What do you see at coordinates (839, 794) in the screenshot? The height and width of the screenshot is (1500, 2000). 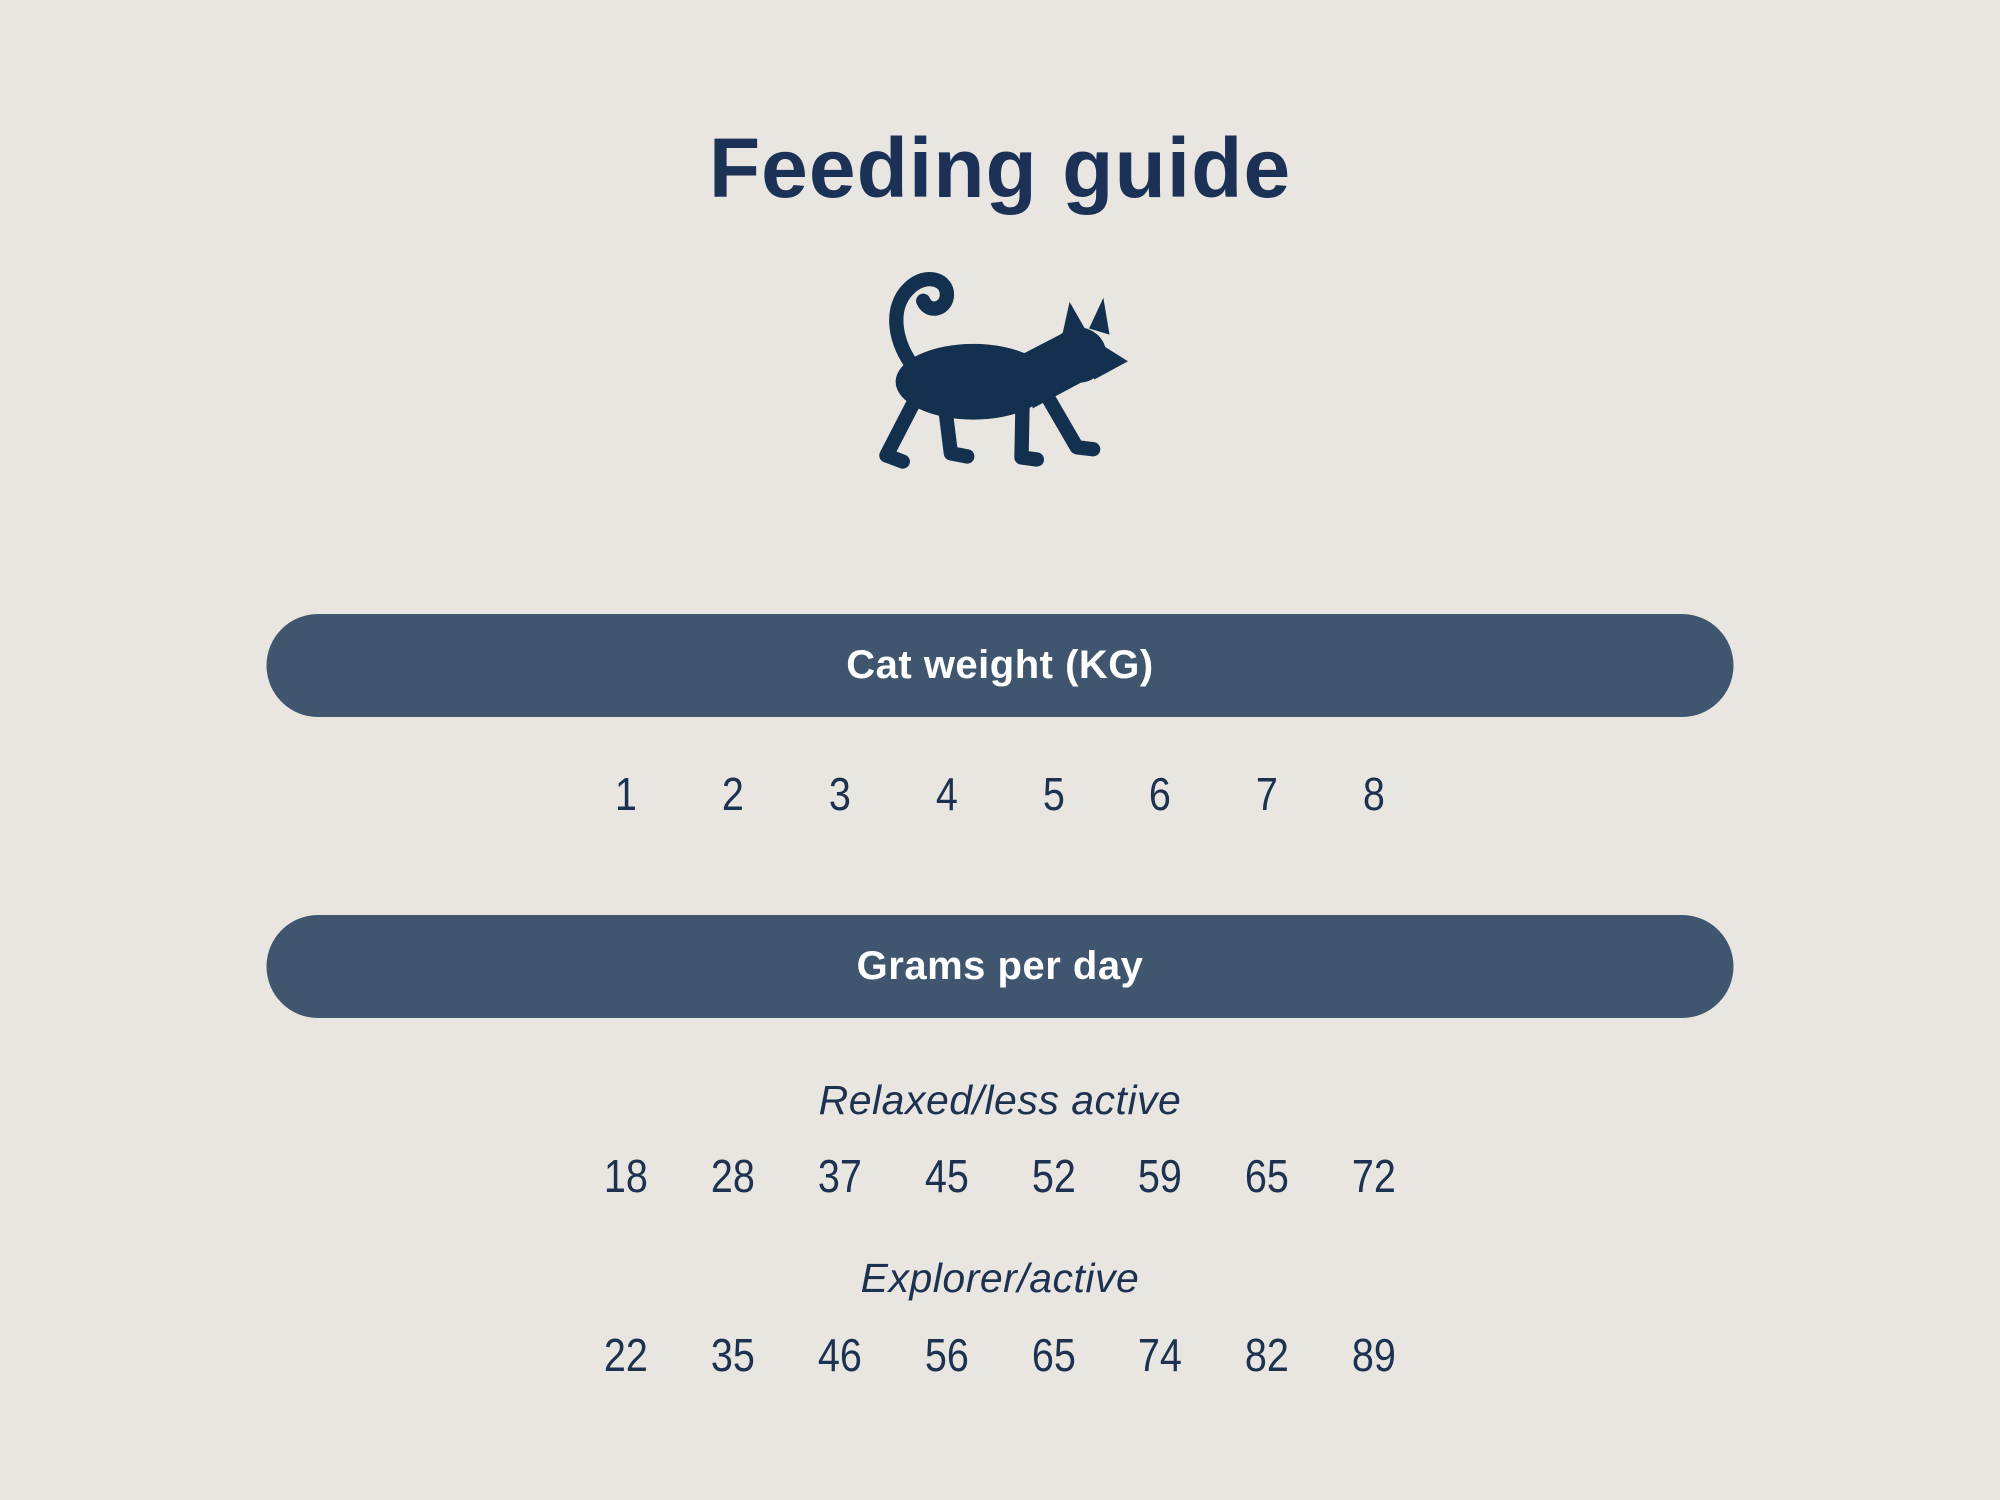 I see `weight-value: 3` at bounding box center [839, 794].